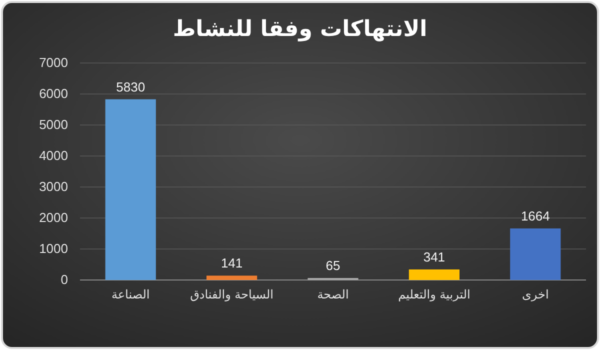  What do you see at coordinates (53, 218) in the screenshot?
I see `y-tick-label: 2000` at bounding box center [53, 218].